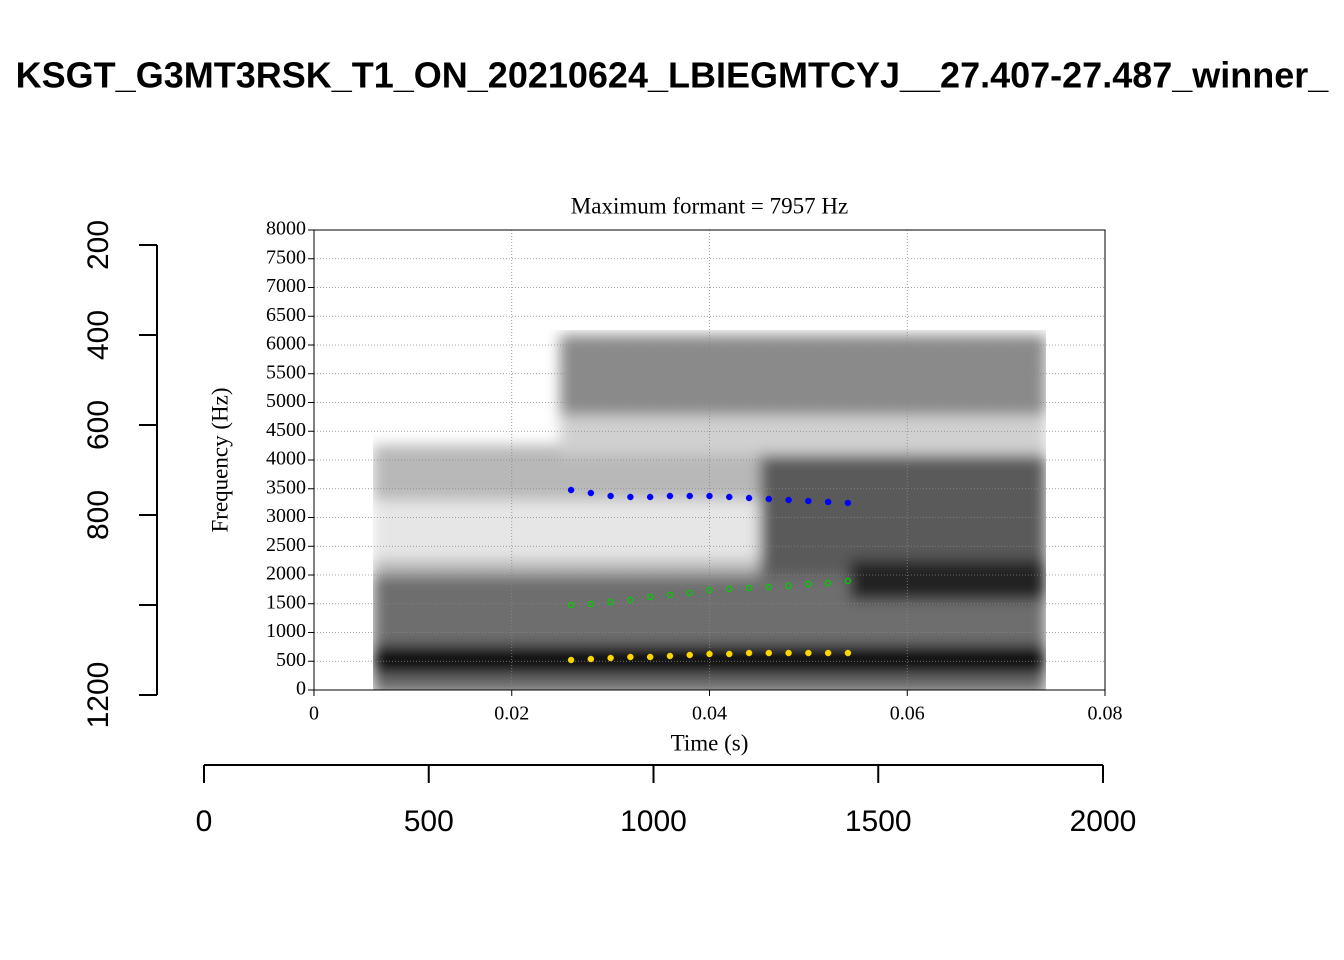 This screenshot has width=1344, height=960. I want to click on y-tick-label: 0, so click(301, 689).